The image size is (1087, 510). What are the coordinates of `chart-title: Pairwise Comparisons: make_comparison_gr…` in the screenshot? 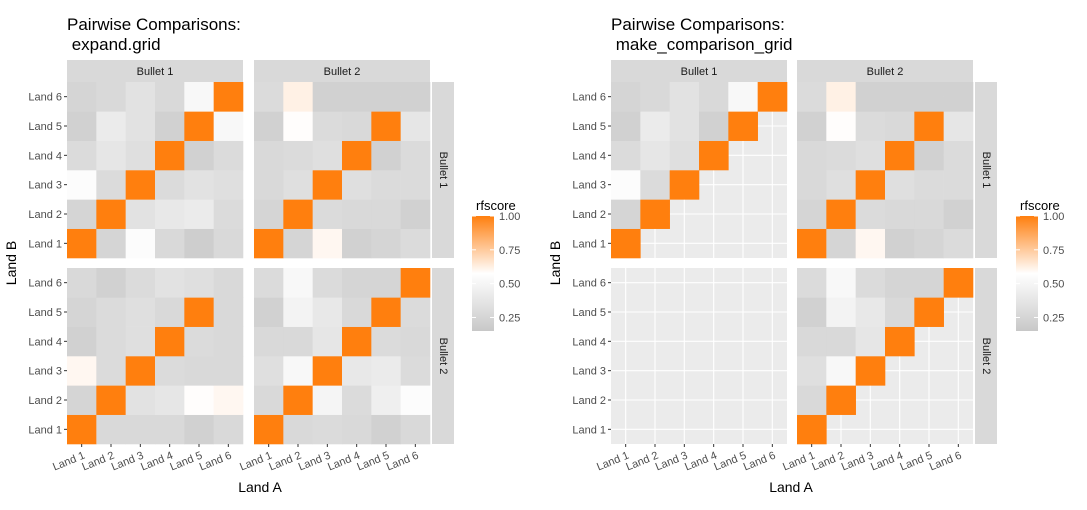 It's located at (701, 34).